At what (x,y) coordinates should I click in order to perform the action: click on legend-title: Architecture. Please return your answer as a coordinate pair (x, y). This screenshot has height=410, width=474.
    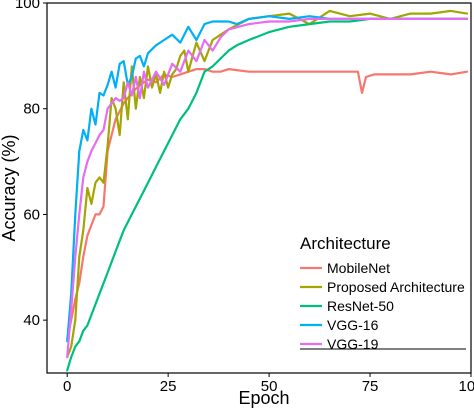
    Looking at the image, I should click on (345, 243).